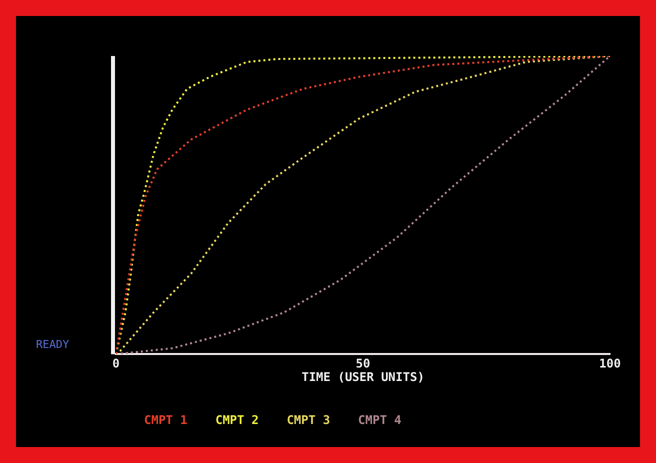 This screenshot has height=463, width=656. Describe the element at coordinates (166, 420) in the screenshot. I see `text: CMPT 1` at that location.